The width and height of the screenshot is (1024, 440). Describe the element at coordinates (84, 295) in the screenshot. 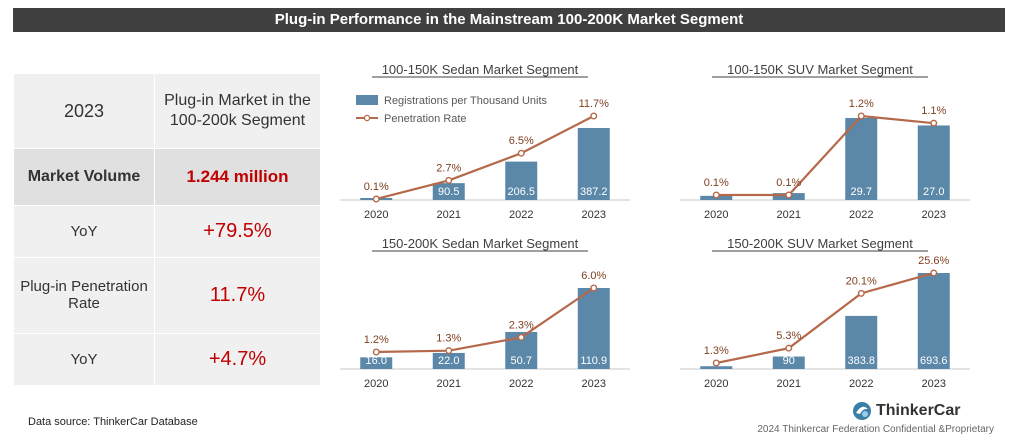

I see `penetration-rate-label: Plug-in Penetration Rate` at that location.